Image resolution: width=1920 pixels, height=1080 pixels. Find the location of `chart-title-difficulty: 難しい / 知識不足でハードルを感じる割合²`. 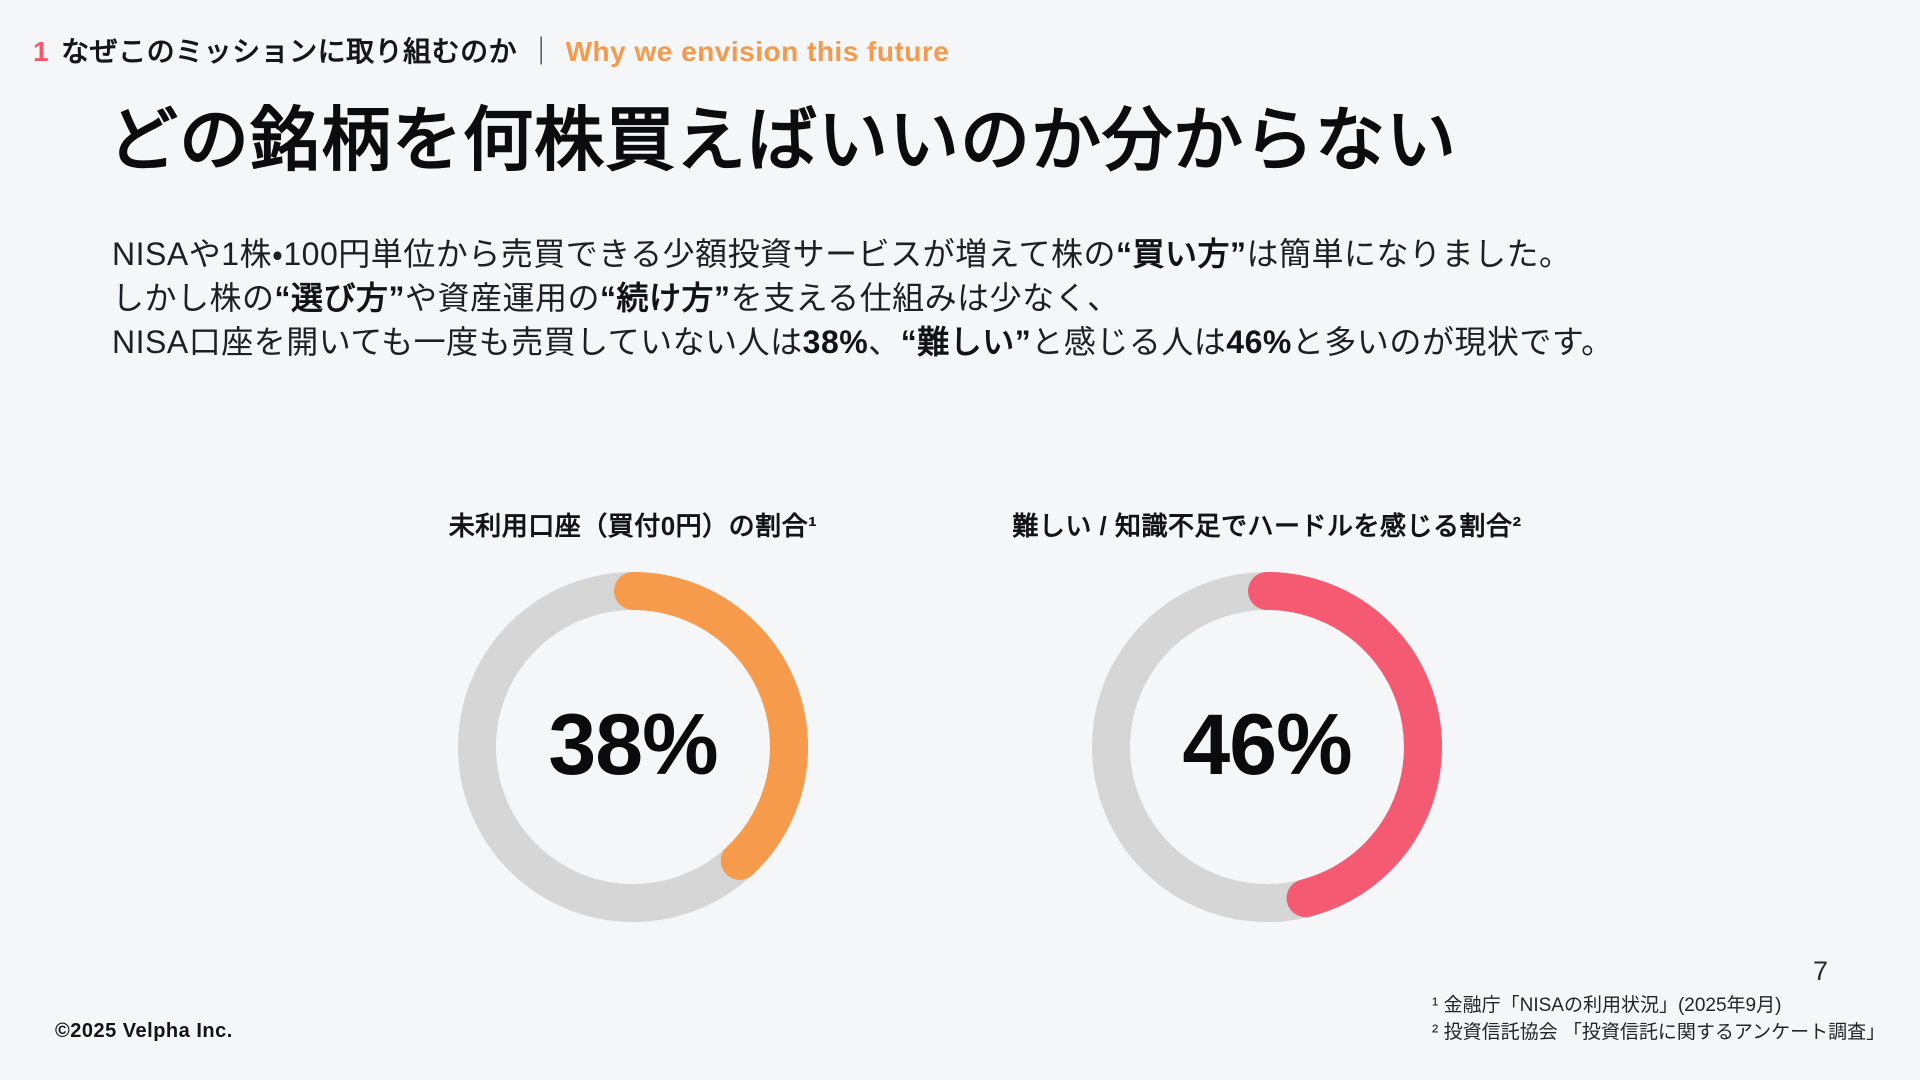

chart-title-difficulty: 難しい / 知識不足でハードルを感じる割合² is located at coordinates (1267, 526).